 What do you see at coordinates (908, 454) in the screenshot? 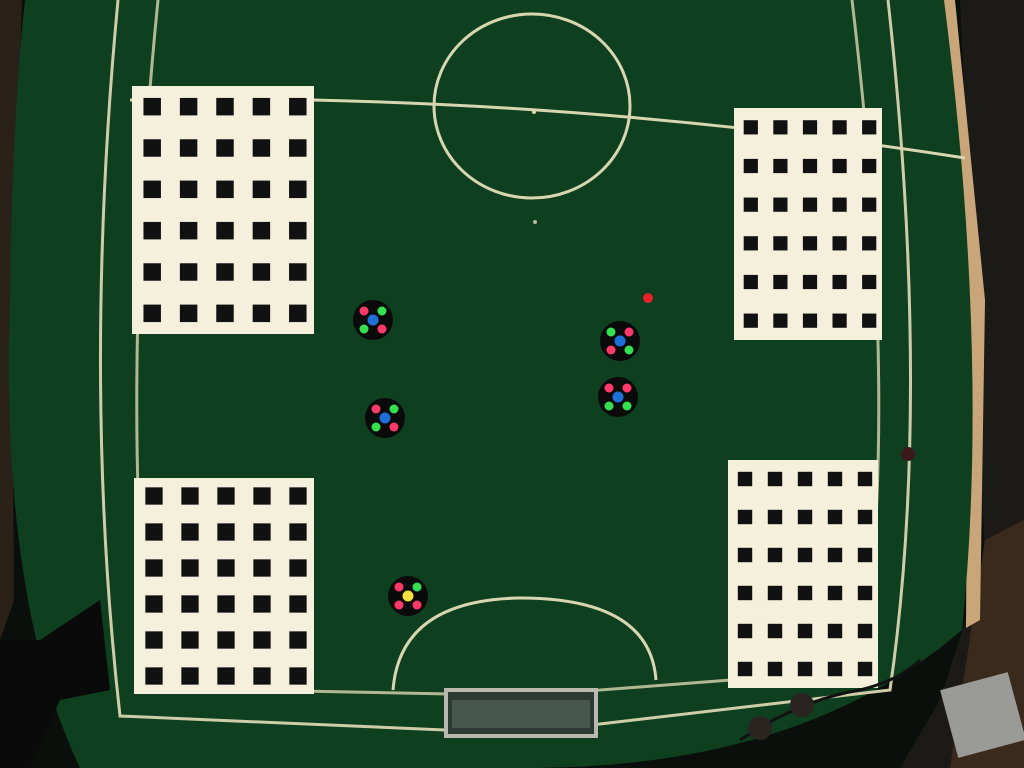
I see `small-object` at bounding box center [908, 454].